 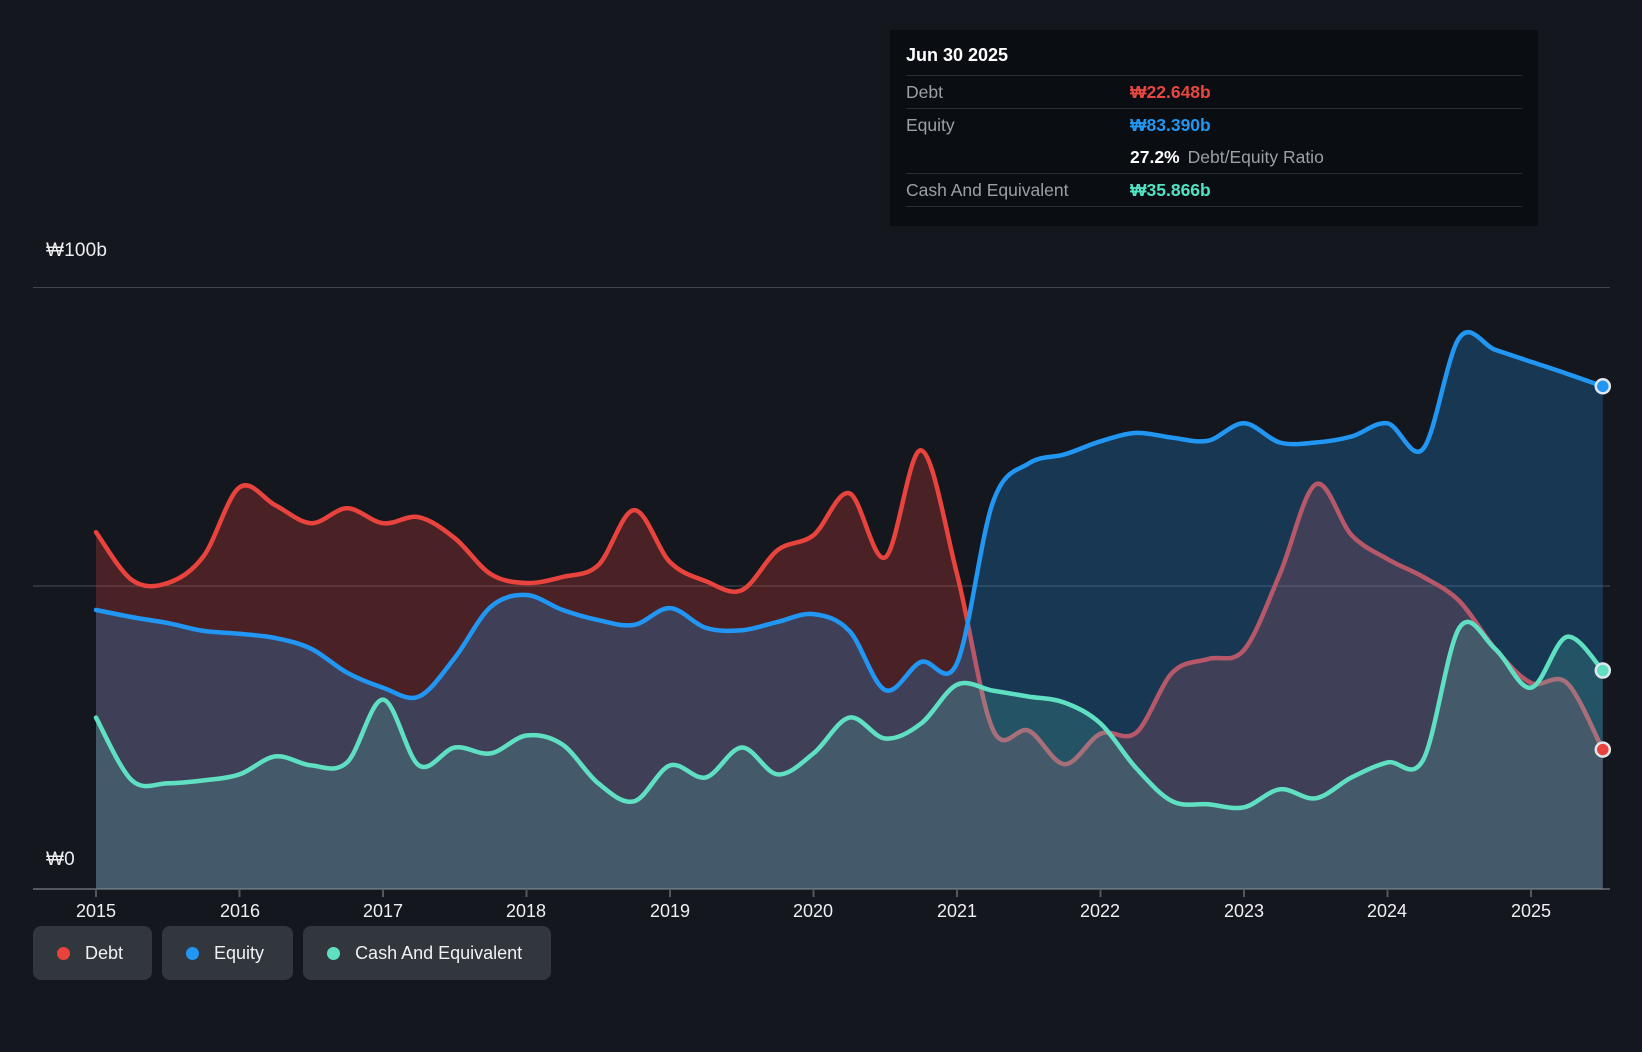 I want to click on chart-legend: Debt Equity Cash And Equivalent, so click(x=292, y=953).